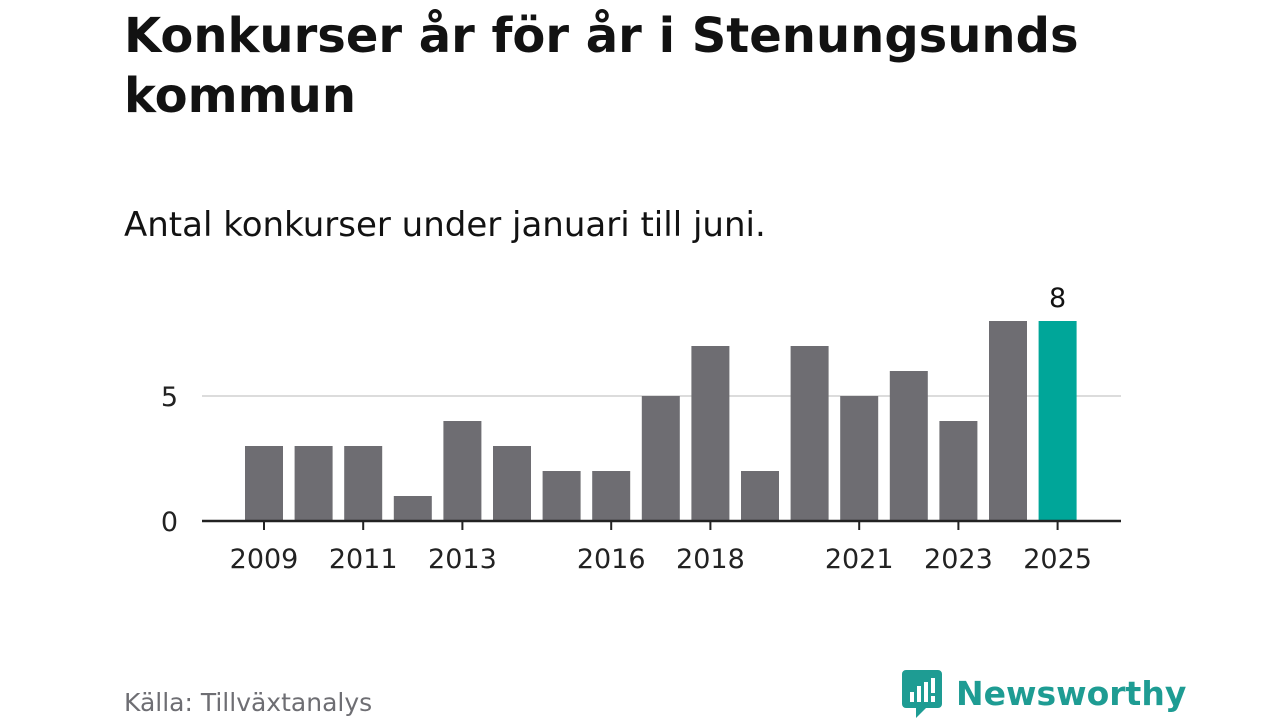  What do you see at coordinates (1057, 421) in the screenshot?
I see `bar-highlight` at bounding box center [1057, 421].